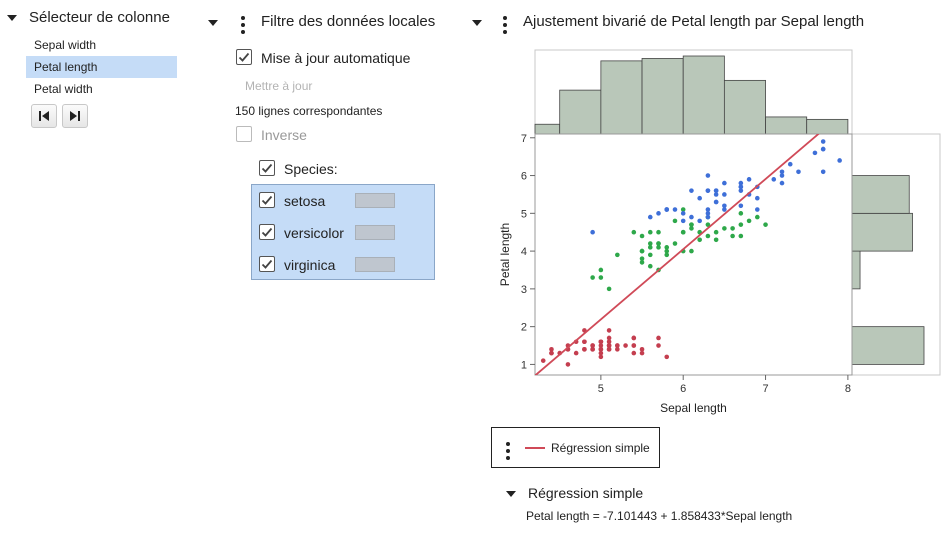 The height and width of the screenshot is (534, 952). Describe the element at coordinates (765, 389) in the screenshot. I see `x-tick-label: 7` at that location.